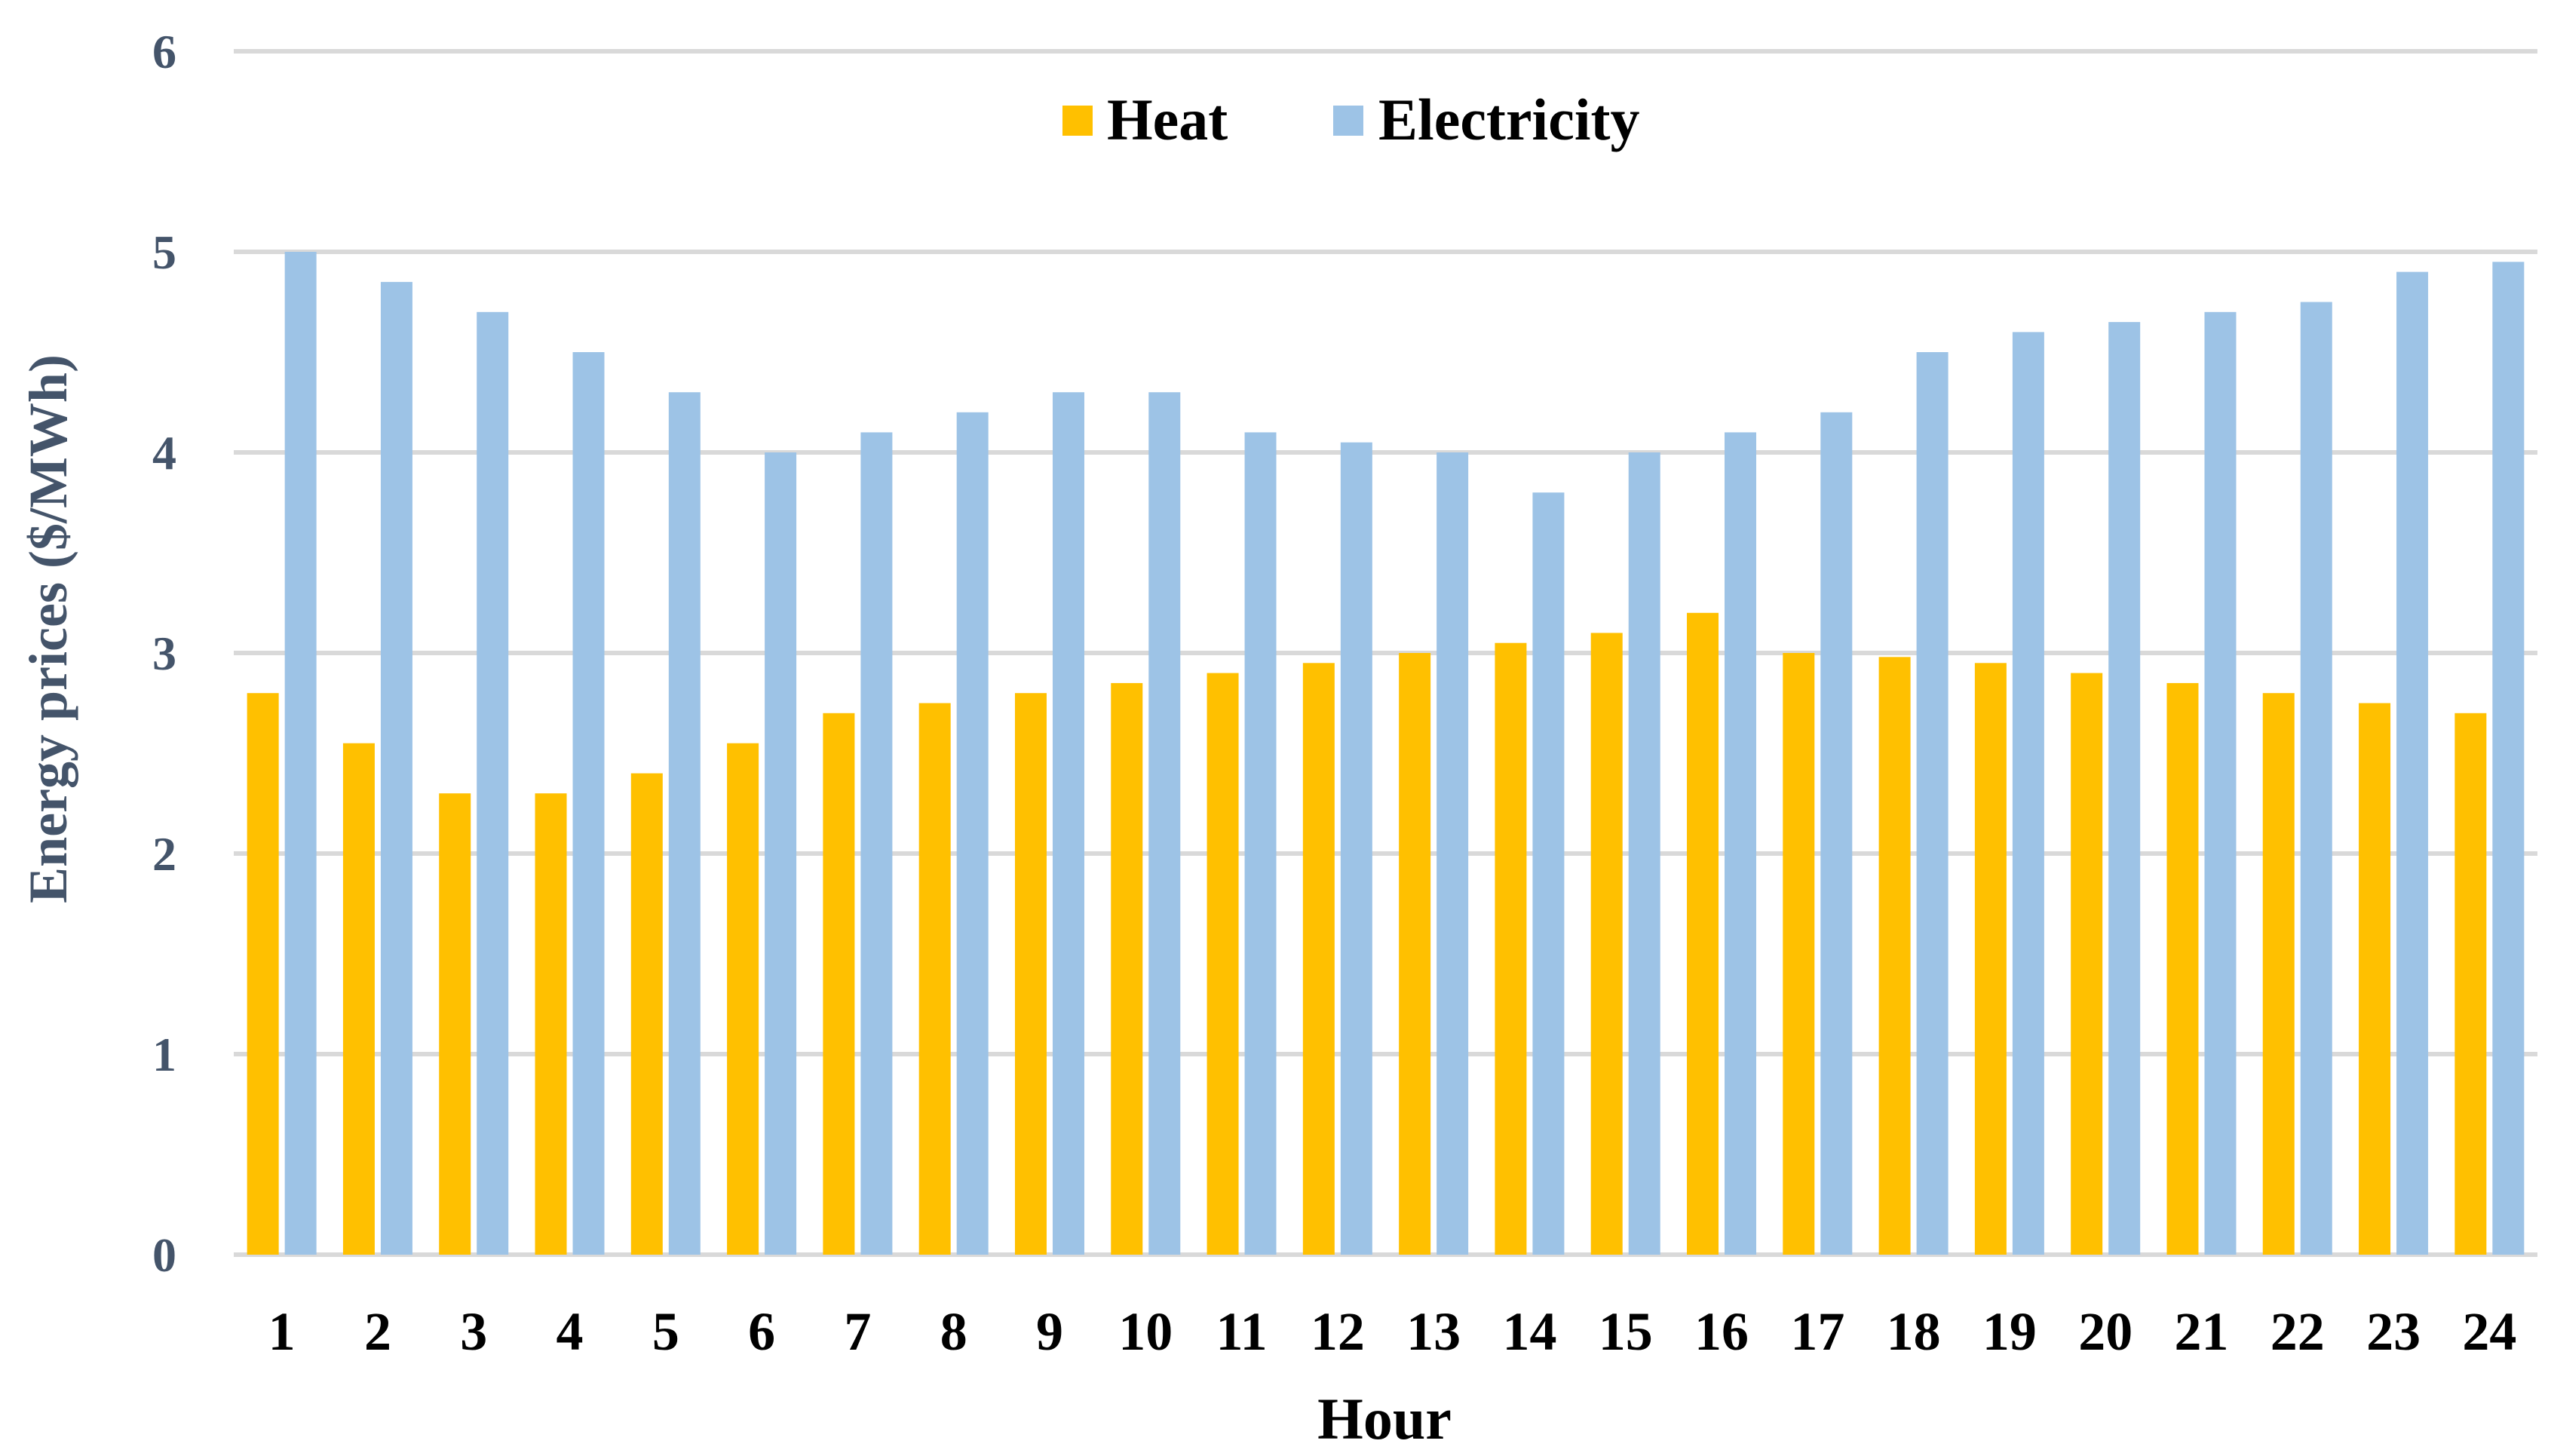 This screenshot has height=1456, width=2551. I want to click on x-tick-label: 24, so click(2489, 1331).